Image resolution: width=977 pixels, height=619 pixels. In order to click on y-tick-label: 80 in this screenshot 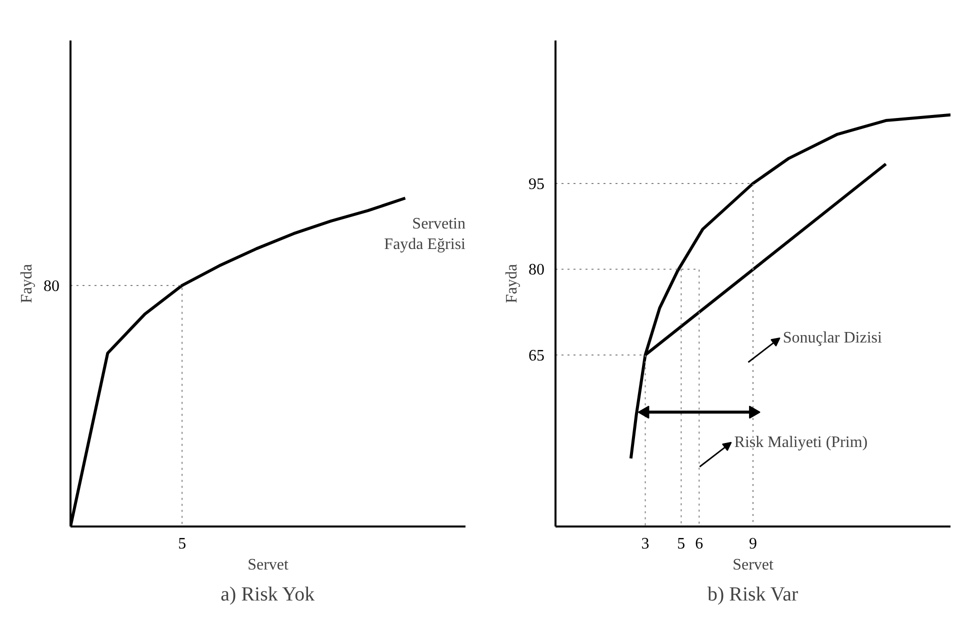, I will do `click(536, 270)`.